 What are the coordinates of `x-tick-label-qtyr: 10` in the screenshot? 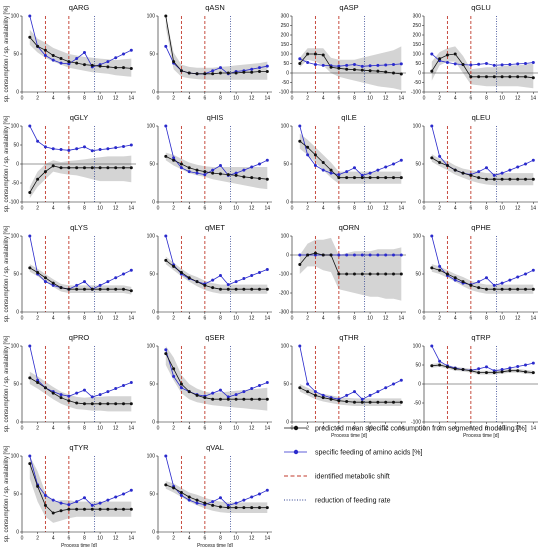 It's located at (100, 539).